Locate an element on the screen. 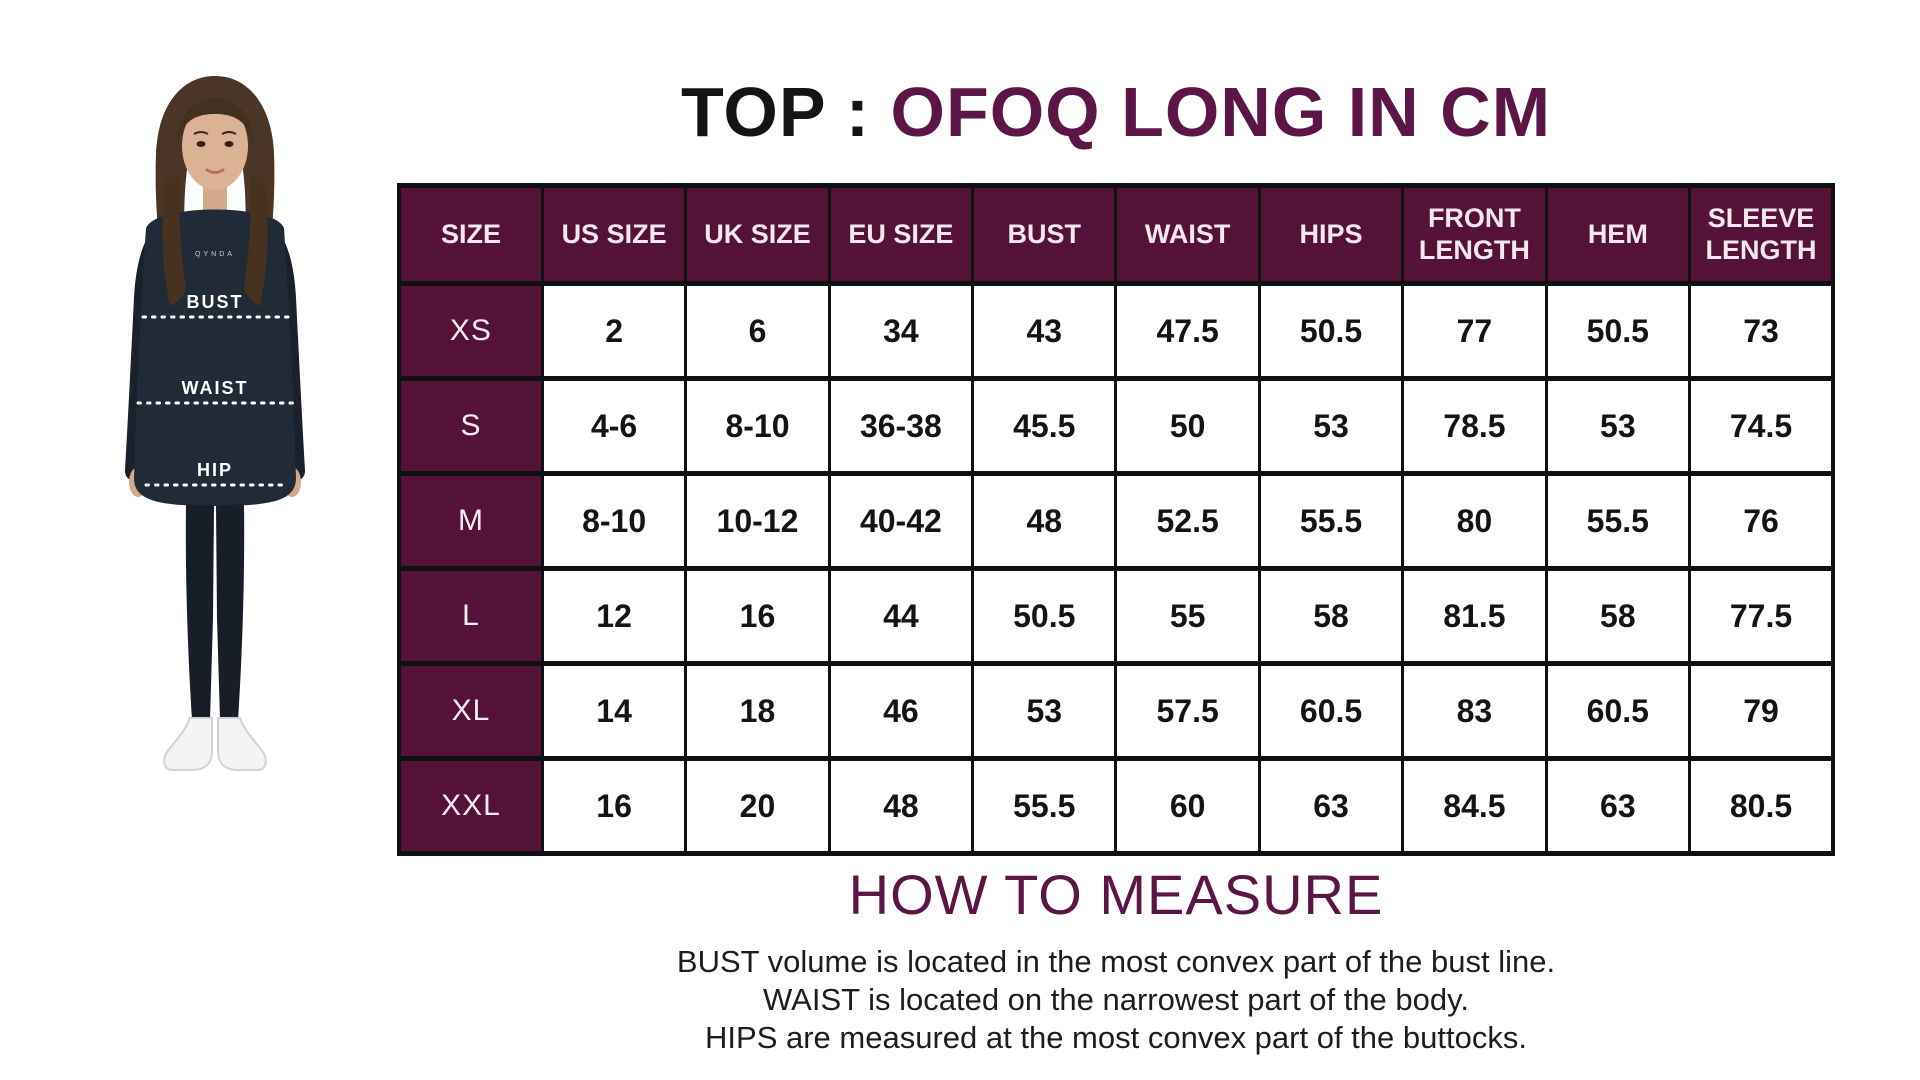 The width and height of the screenshot is (1920, 1080). hair-strand-left is located at coordinates (174, 241).